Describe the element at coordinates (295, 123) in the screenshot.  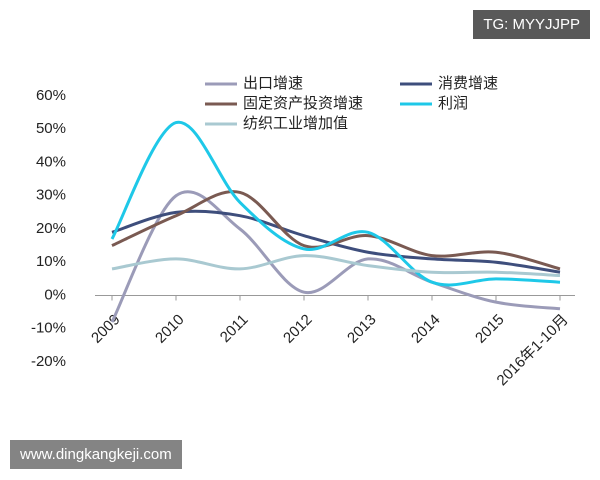
I see `legend-label: 纺织工业增加值` at that location.